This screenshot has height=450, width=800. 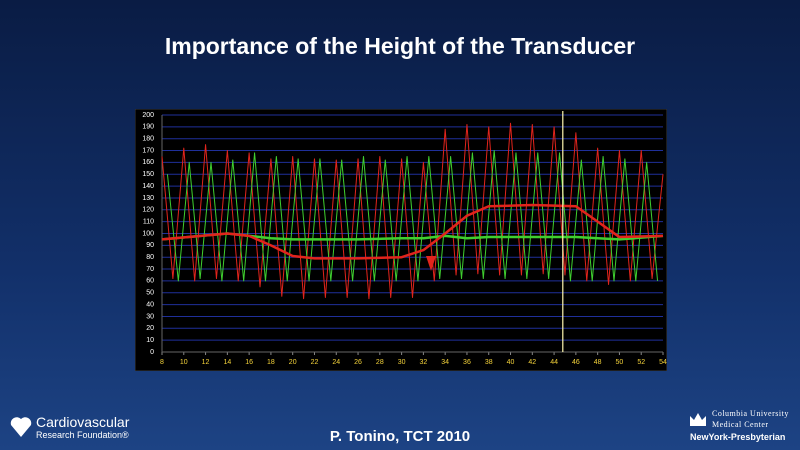 What do you see at coordinates (148, 233) in the screenshot?
I see `y-tick-label: 100` at bounding box center [148, 233].